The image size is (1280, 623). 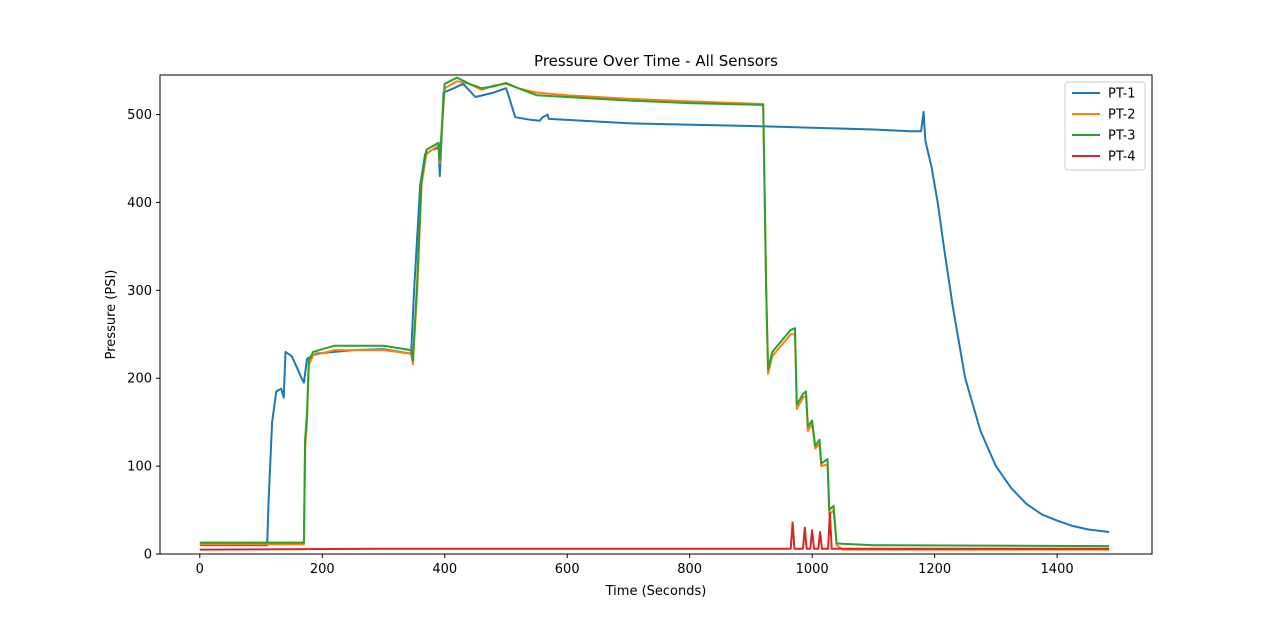 I want to click on legend: PT-1 PT-2 PT-3 PT-4, so click(x=1105, y=126).